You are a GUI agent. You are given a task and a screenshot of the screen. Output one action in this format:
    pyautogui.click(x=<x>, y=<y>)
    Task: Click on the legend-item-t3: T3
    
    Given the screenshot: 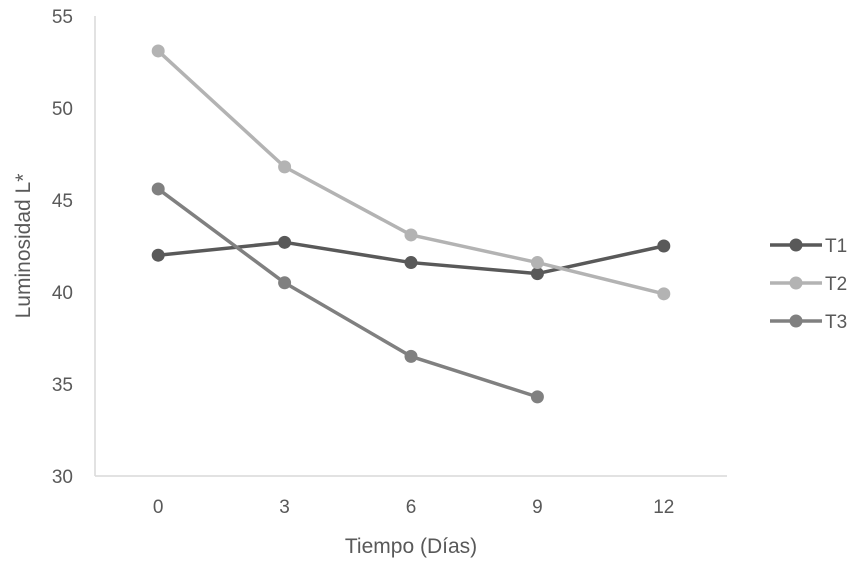 What is the action you would take?
    pyautogui.click(x=808, y=322)
    